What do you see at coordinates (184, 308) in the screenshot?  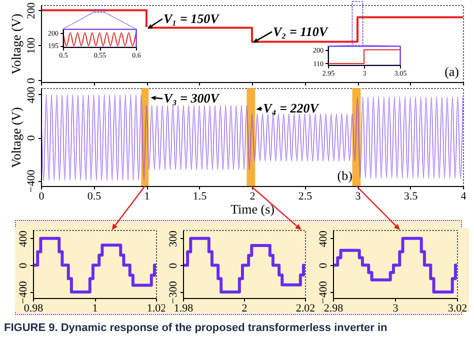 I see `x-tick-label: 1.98` at bounding box center [184, 308].